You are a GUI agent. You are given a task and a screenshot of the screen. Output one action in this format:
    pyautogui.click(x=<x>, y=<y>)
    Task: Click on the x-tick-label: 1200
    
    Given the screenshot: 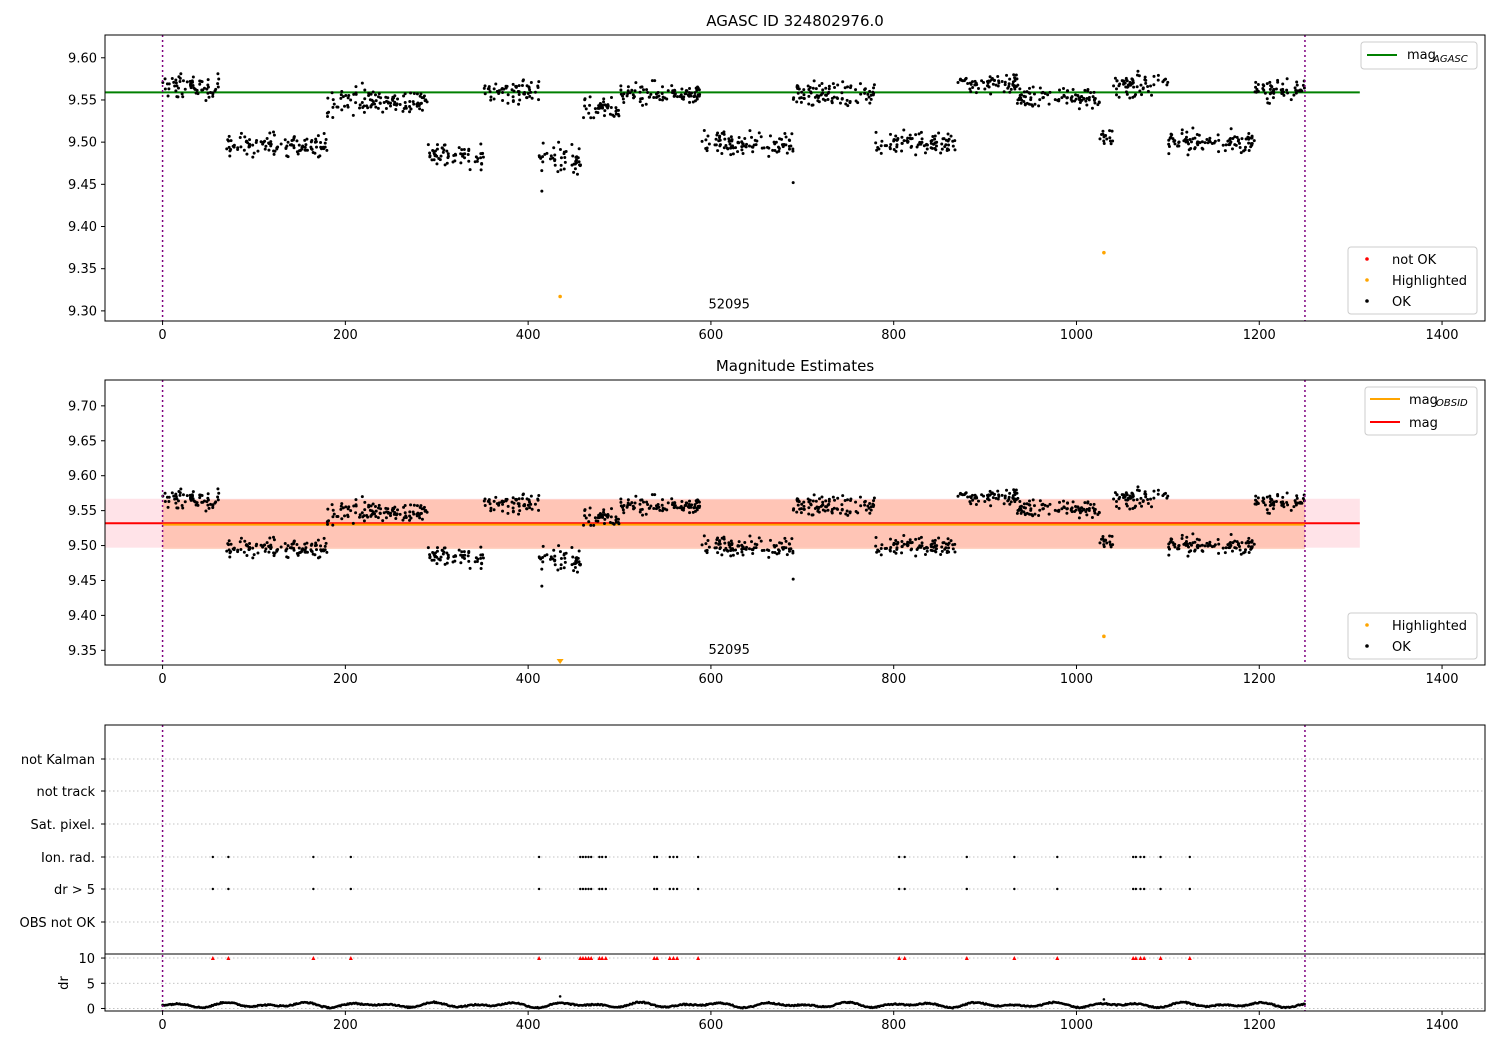 What is the action you would take?
    pyautogui.click(x=1259, y=335)
    